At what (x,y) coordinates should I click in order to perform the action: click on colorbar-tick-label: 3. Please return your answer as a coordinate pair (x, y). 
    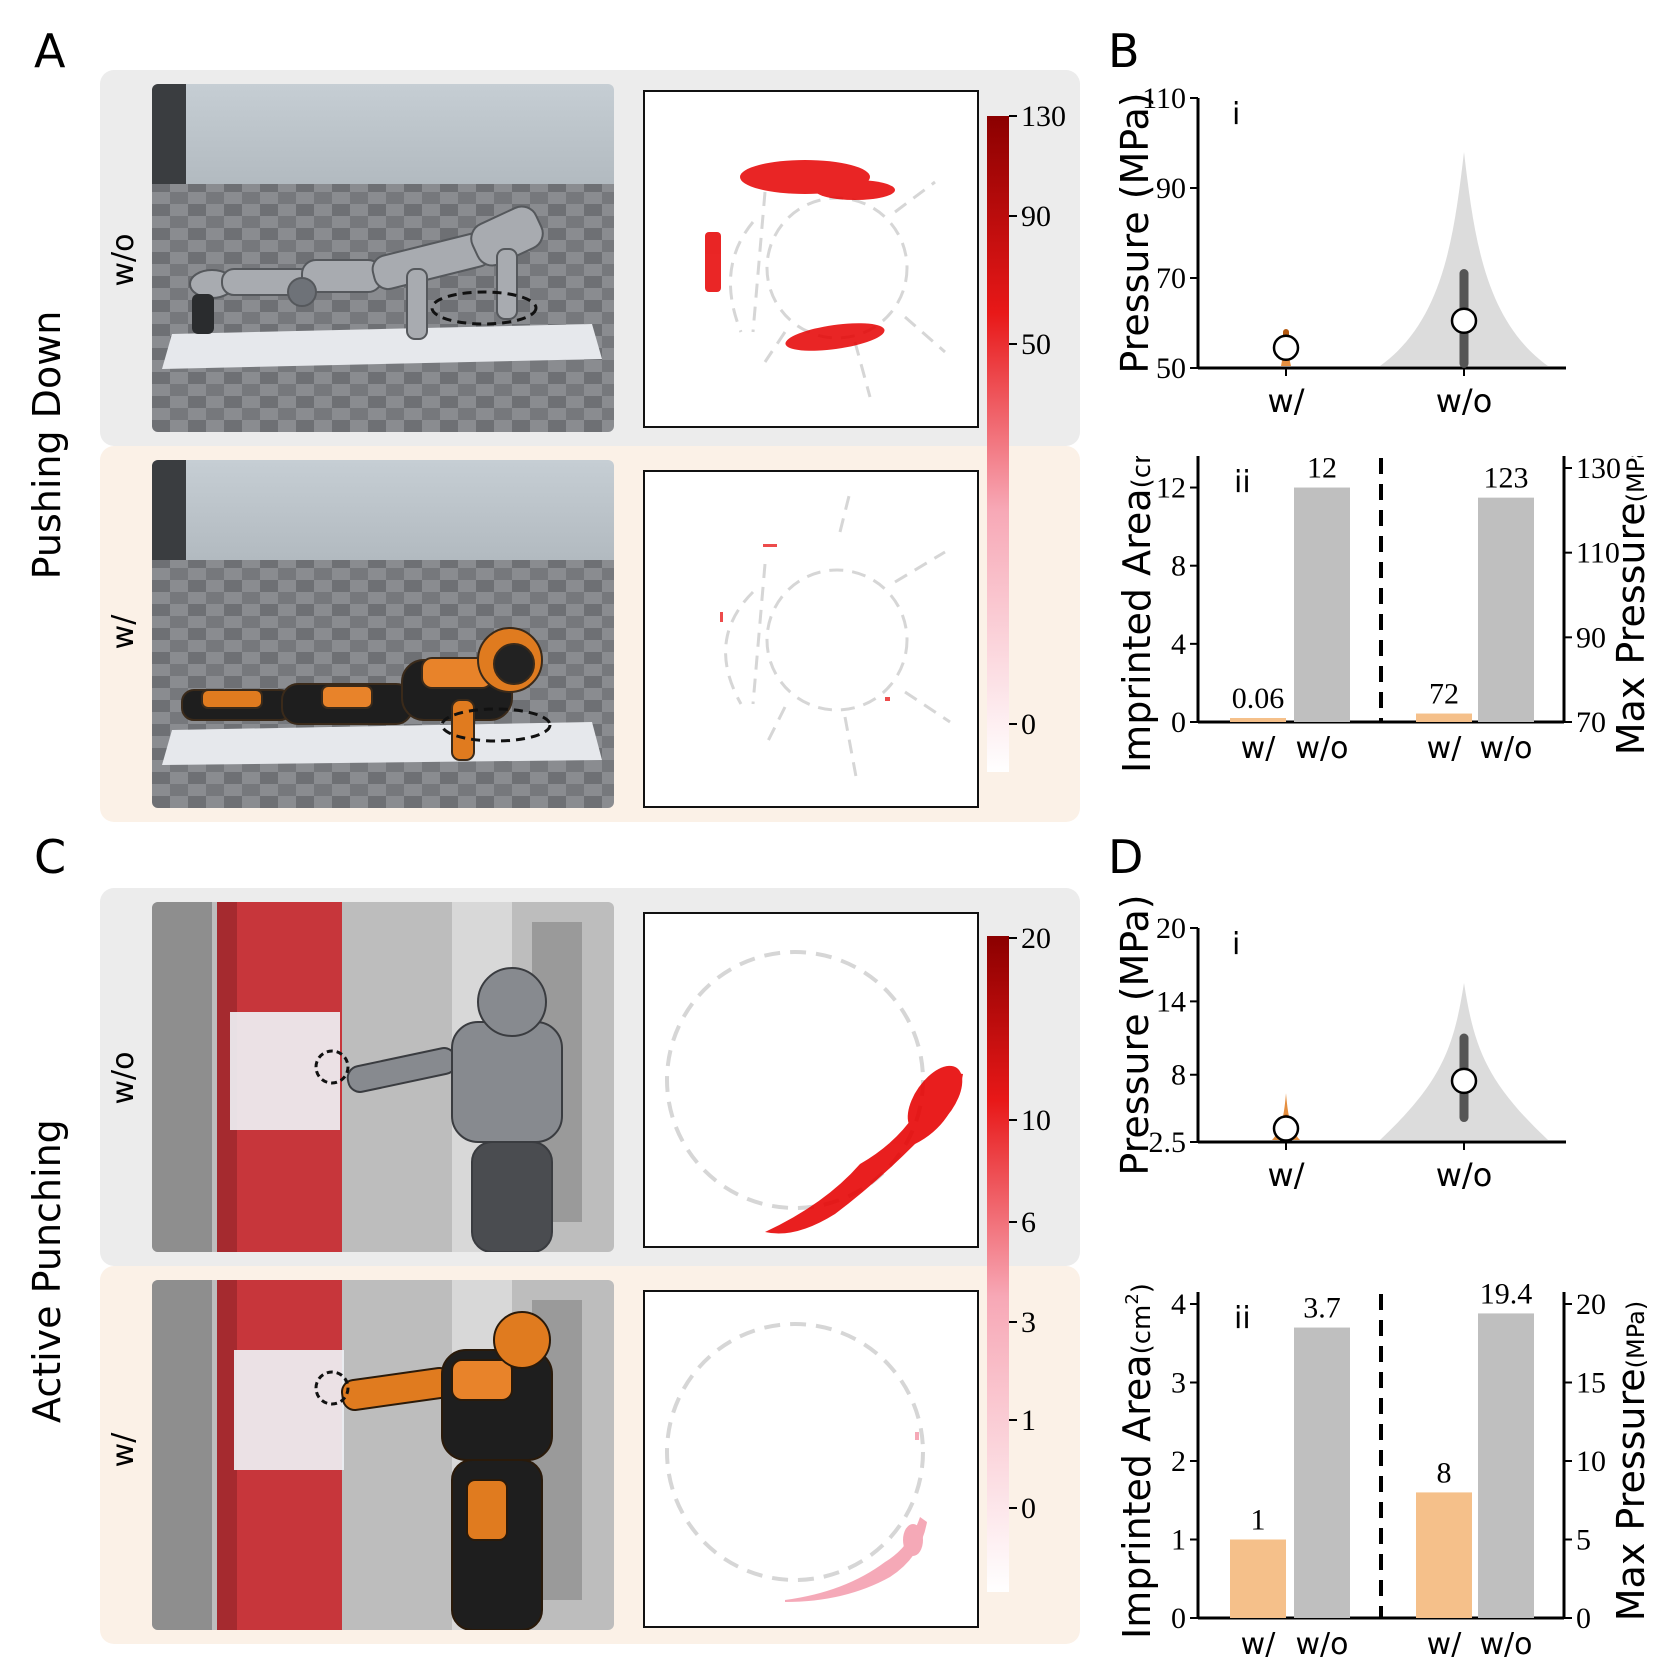
    Looking at the image, I should click on (1028, 1322).